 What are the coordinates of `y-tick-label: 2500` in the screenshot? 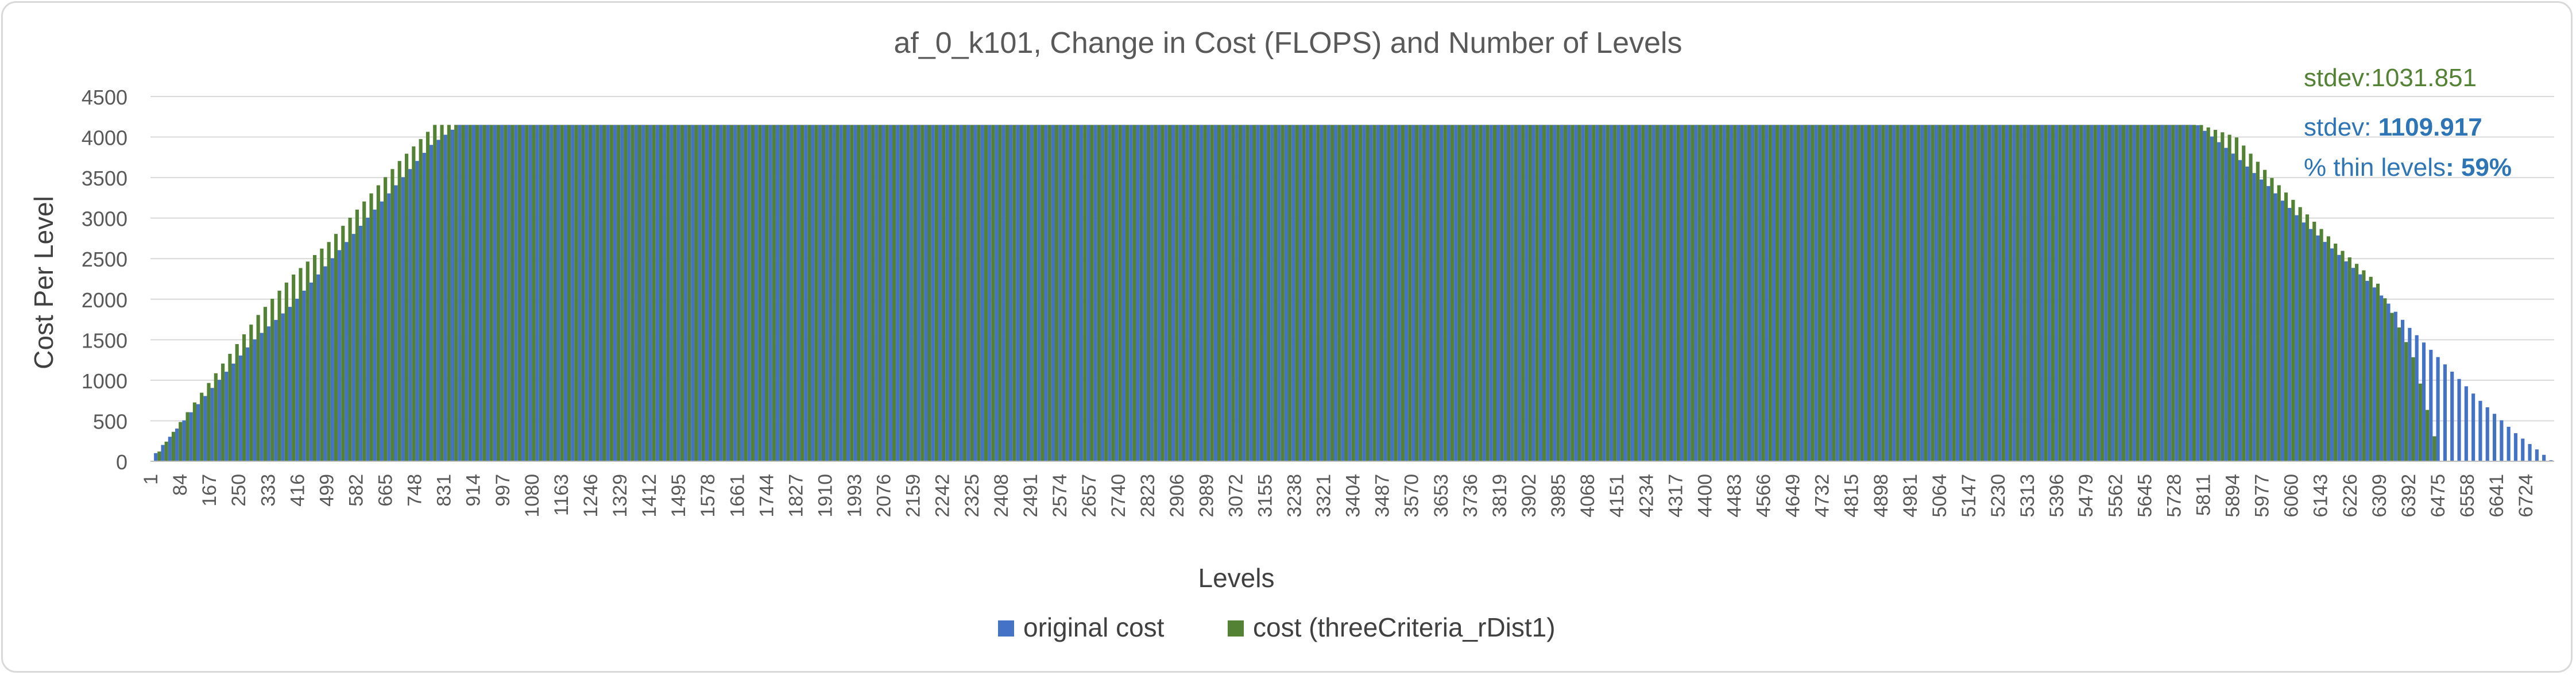 It's located at (104, 259).